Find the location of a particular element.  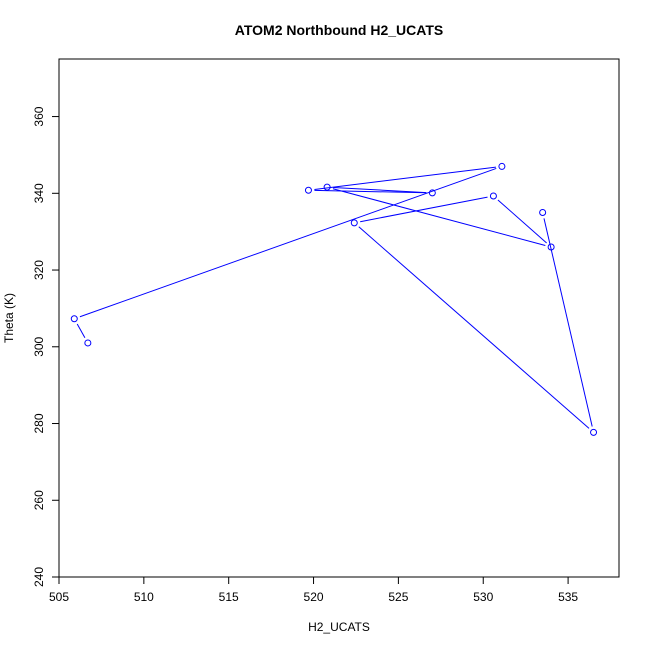

x-tick-label: 515 is located at coordinates (229, 597).